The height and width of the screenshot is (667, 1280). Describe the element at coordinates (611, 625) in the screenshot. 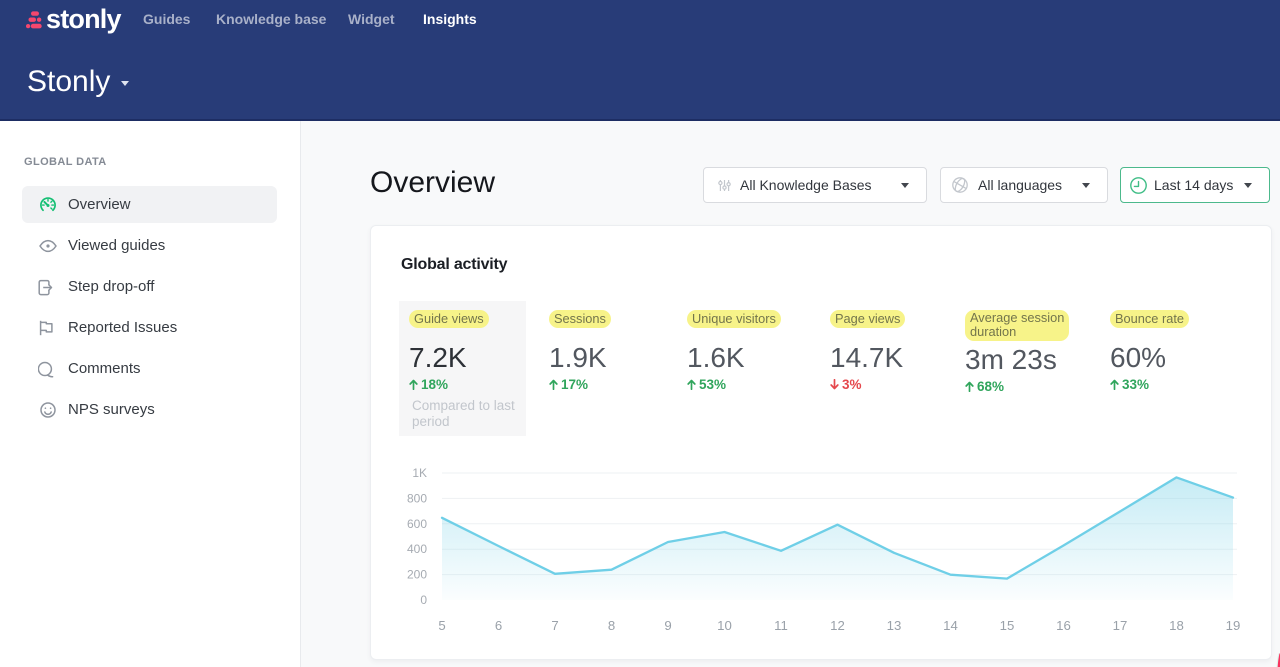

I see `svg-text: 8` at that location.